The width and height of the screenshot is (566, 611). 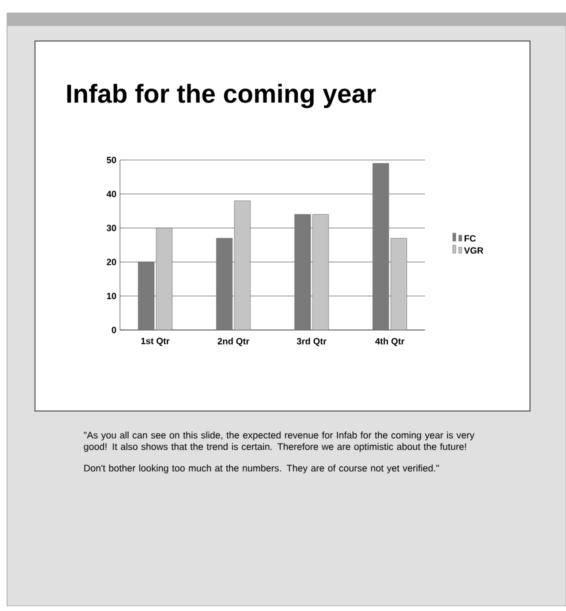 I want to click on y-tick-label: 40, so click(x=111, y=194).